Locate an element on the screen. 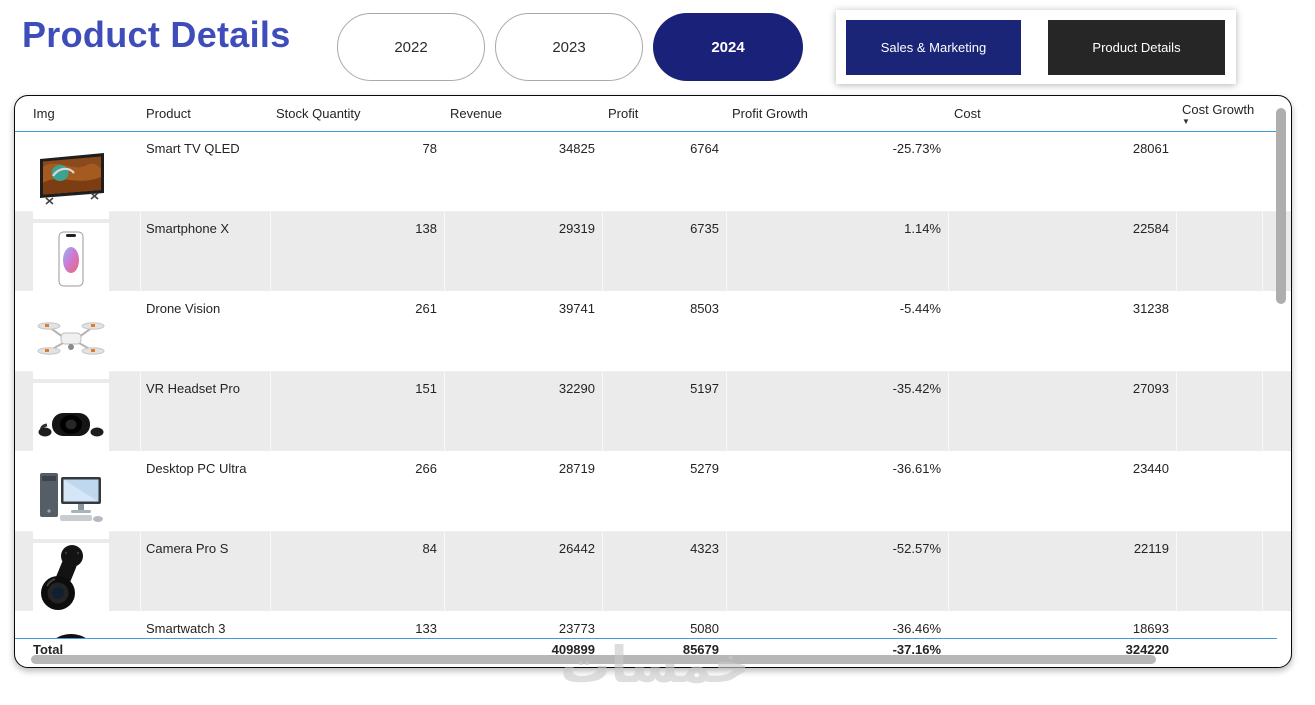 Image resolution: width=1315 pixels, height=705 pixels. cell-profit_growth: -35.42% is located at coordinates (838, 411).